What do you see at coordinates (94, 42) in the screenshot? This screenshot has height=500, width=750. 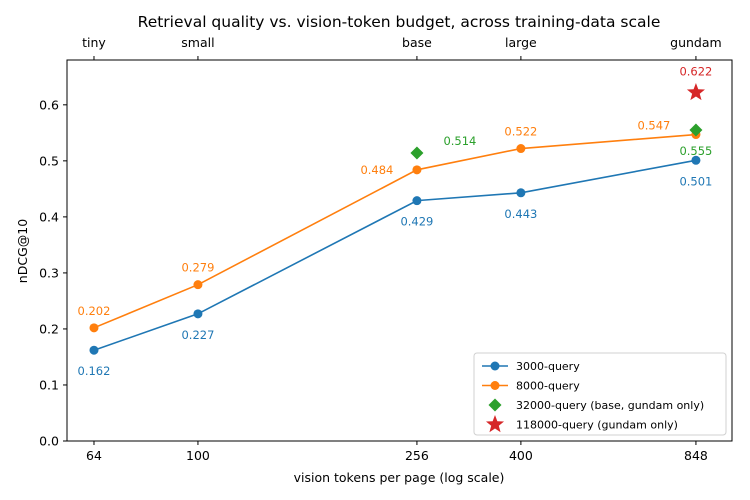 I see `top-tick-label: tiny` at bounding box center [94, 42].